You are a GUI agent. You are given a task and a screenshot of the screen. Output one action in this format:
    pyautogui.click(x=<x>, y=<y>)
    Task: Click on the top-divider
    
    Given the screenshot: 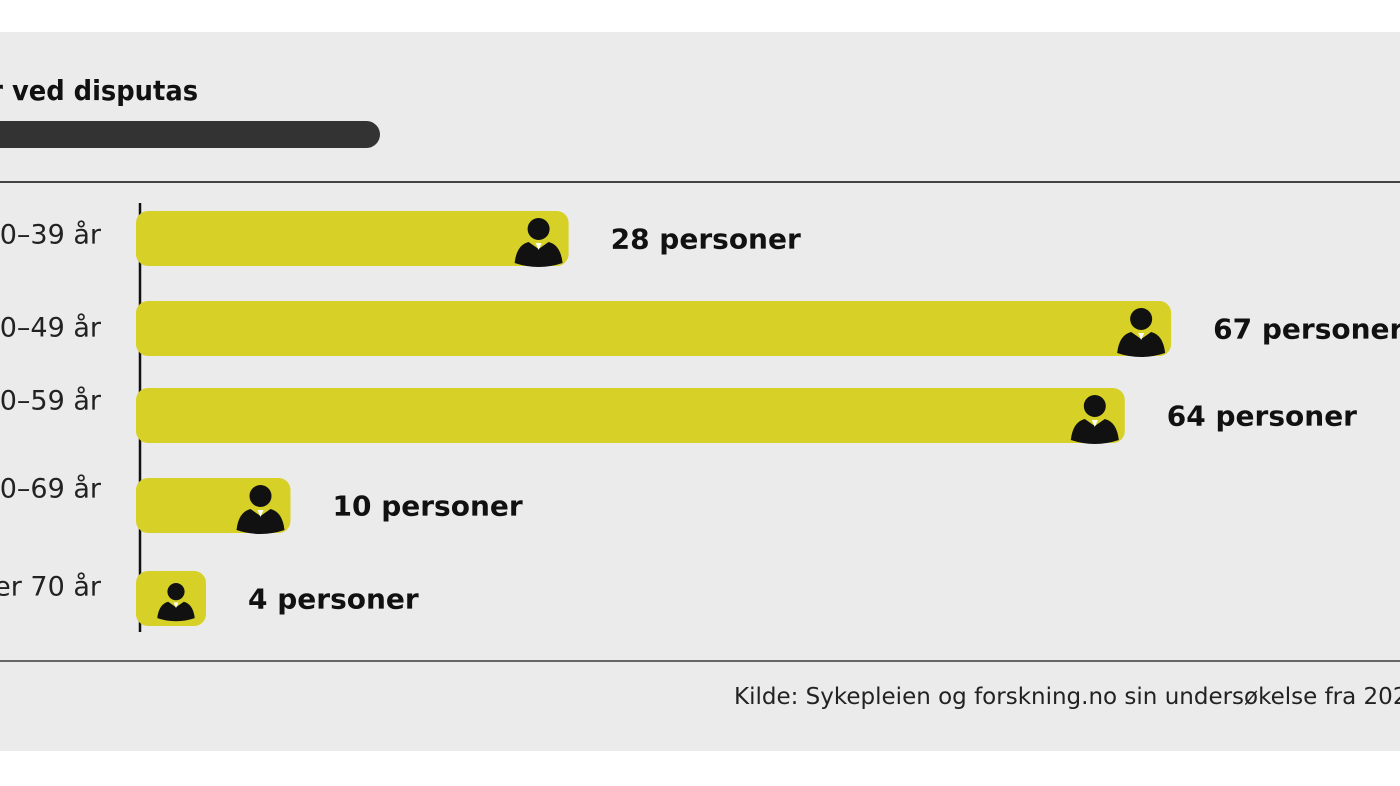 What is the action you would take?
    pyautogui.click(x=700, y=182)
    